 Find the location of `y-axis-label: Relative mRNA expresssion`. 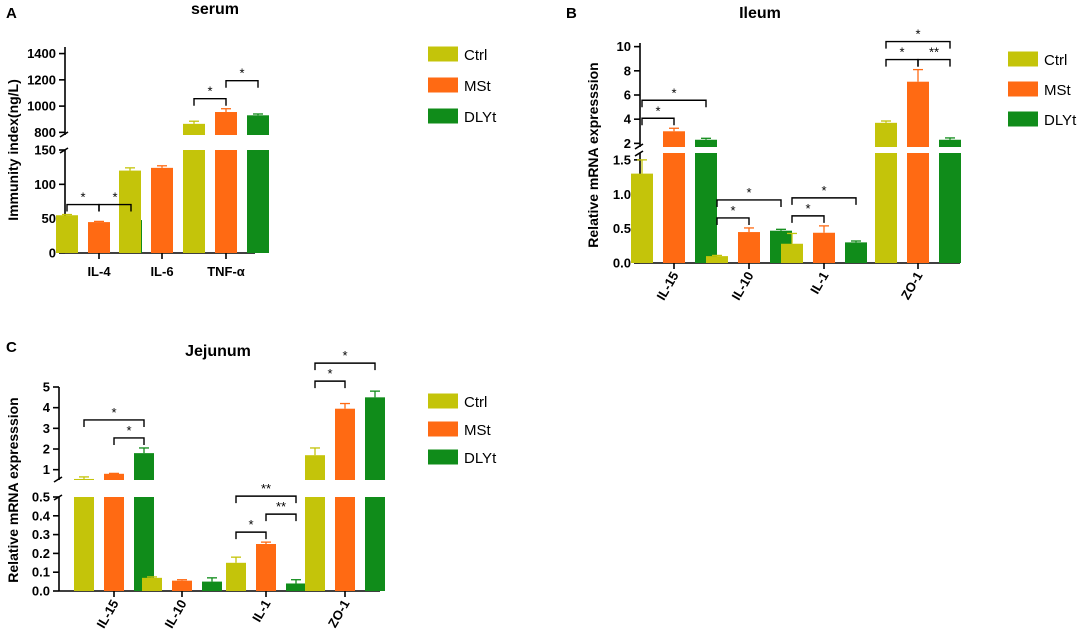

y-axis-label: Relative mRNA expresssion is located at coordinates (593, 154).